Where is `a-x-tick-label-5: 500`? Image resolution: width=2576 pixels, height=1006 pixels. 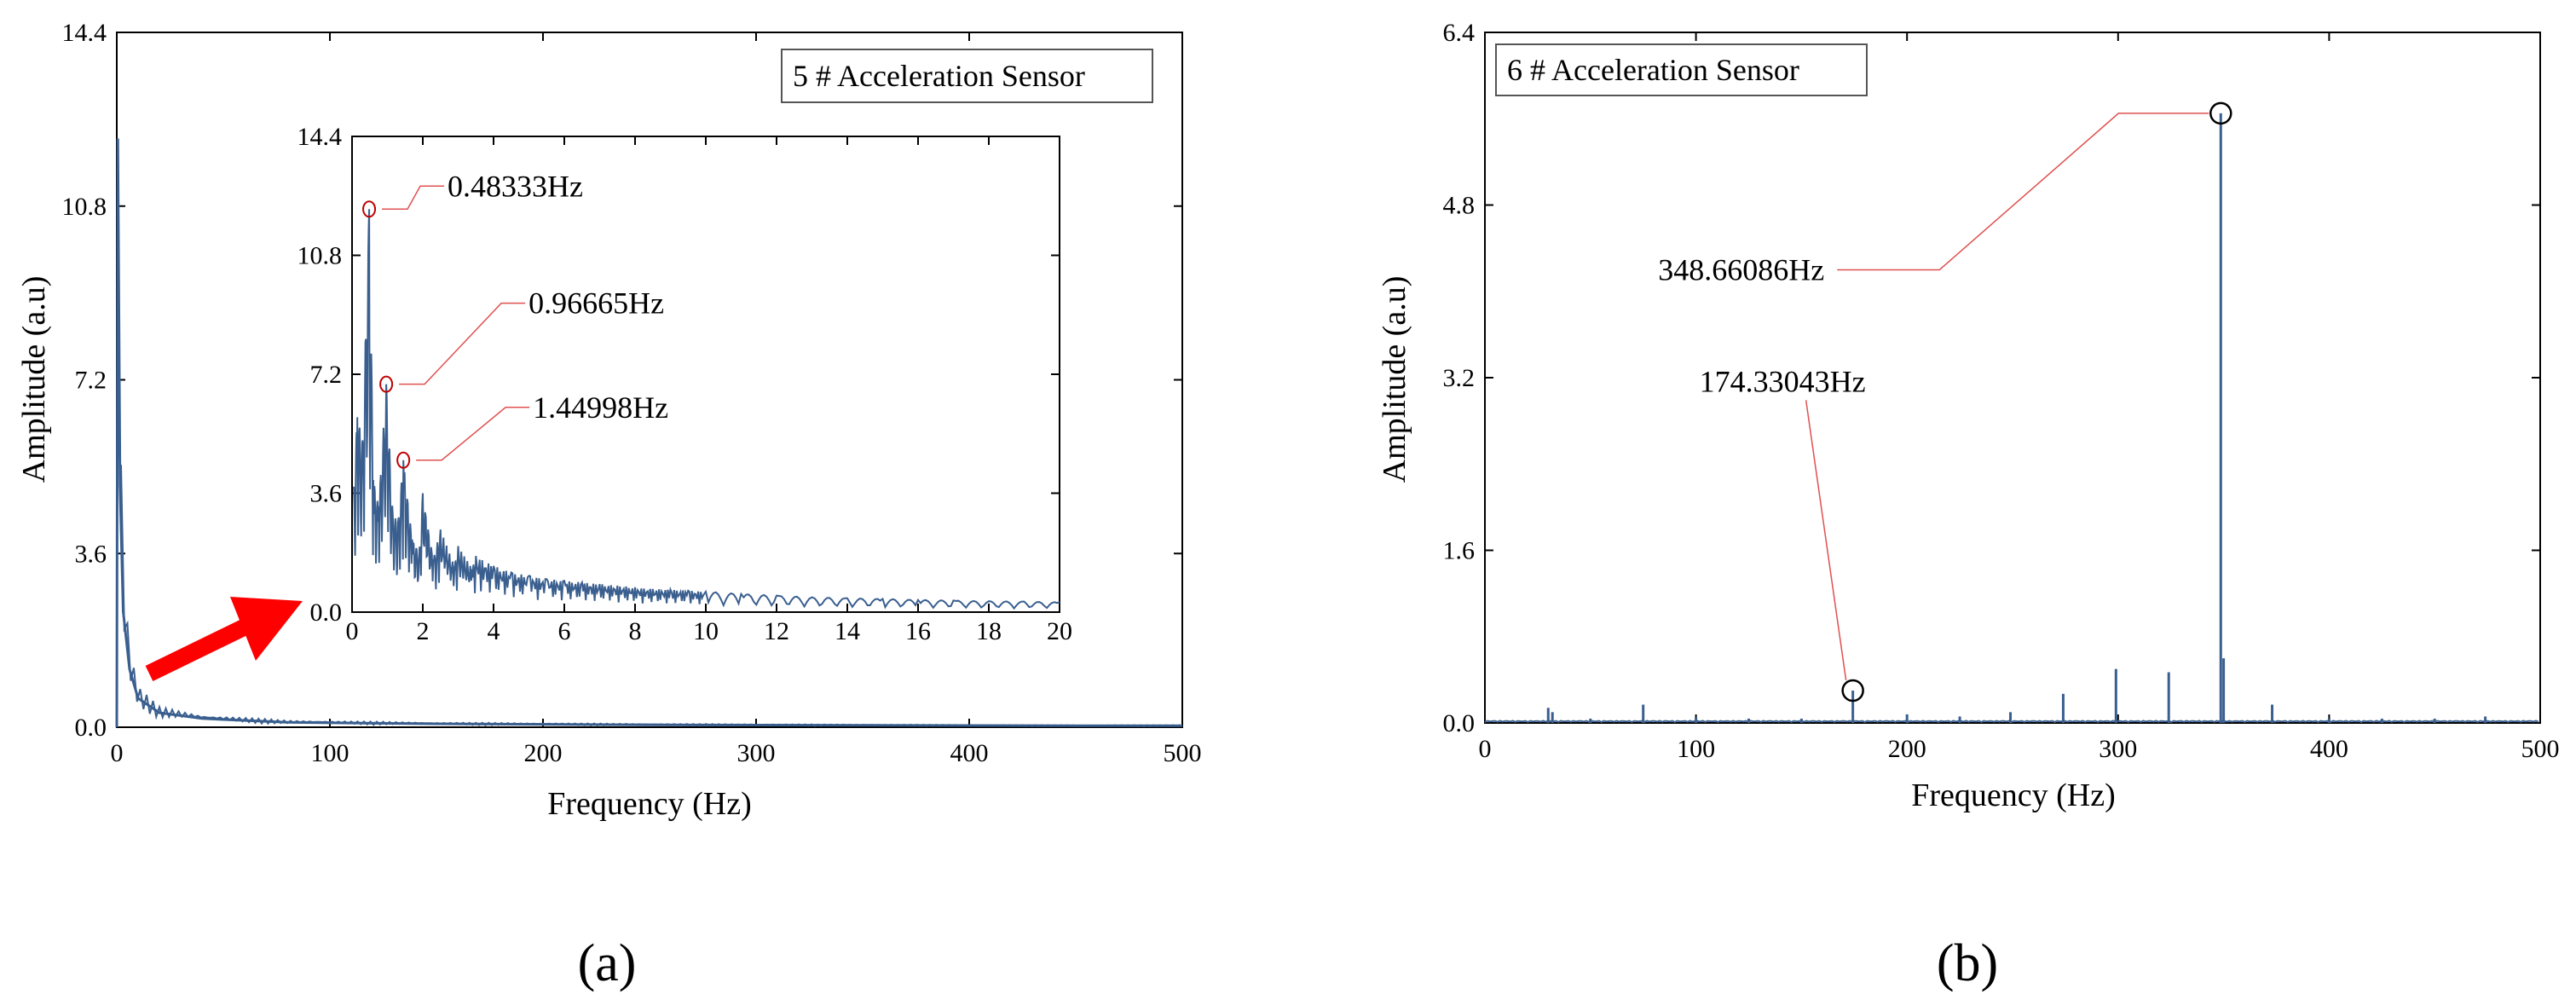
a-x-tick-label-5: 500 is located at coordinates (1183, 753).